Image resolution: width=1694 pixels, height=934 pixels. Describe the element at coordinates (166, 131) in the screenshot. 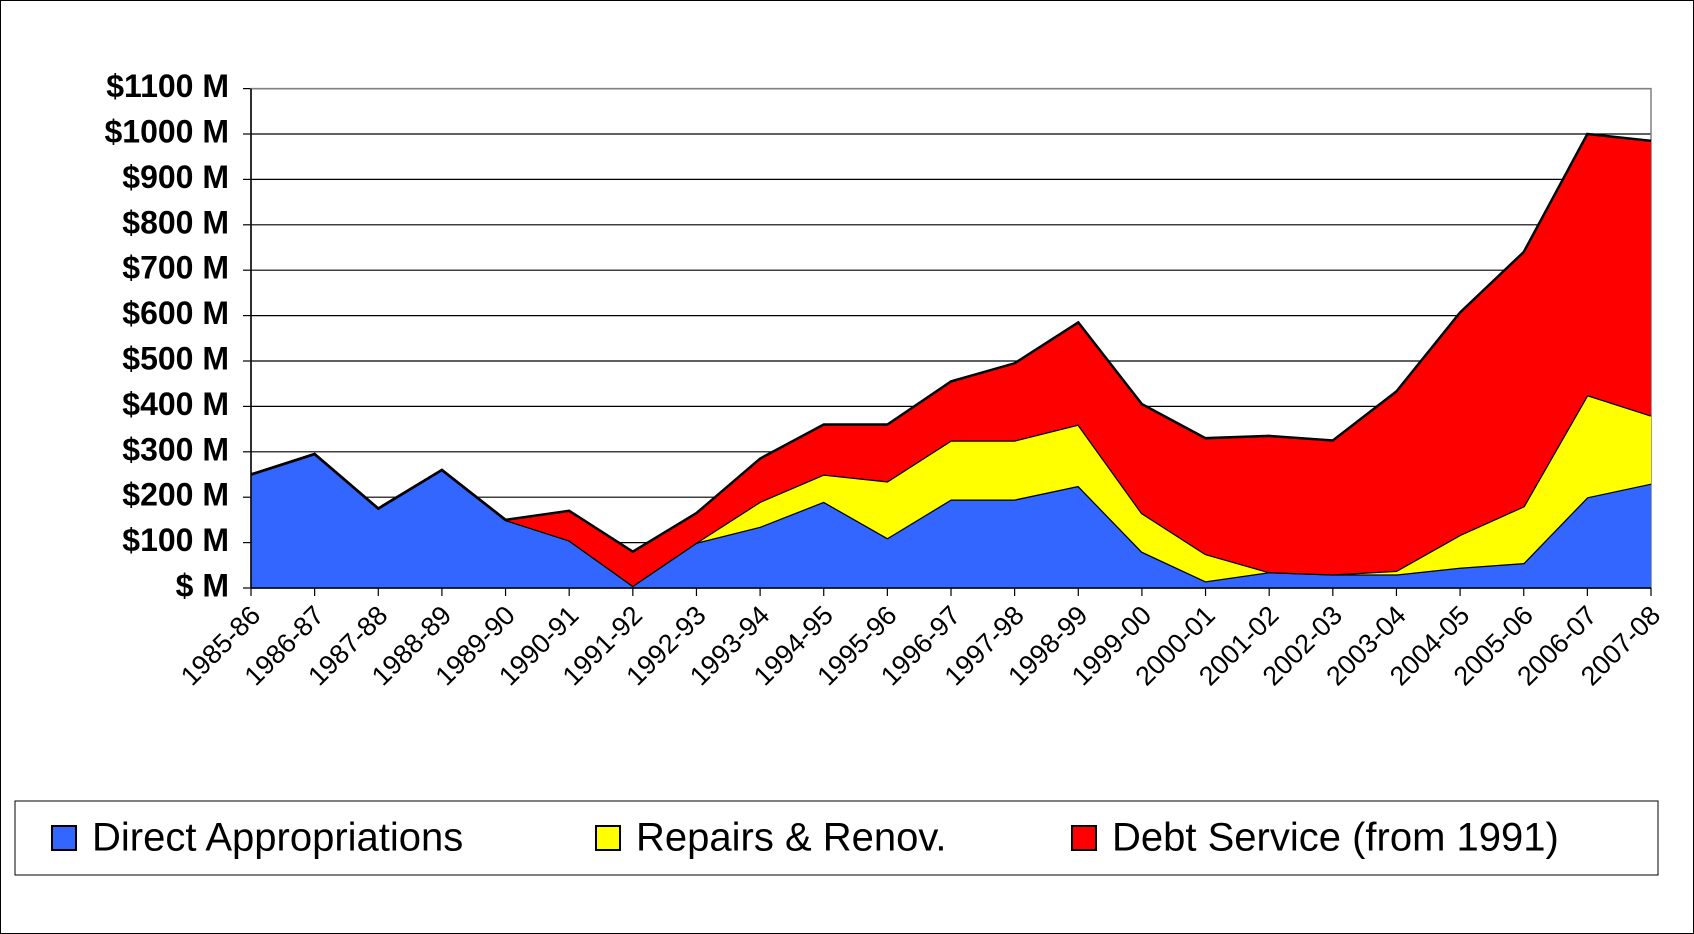

I see `y-tick-label: $1000 M` at that location.